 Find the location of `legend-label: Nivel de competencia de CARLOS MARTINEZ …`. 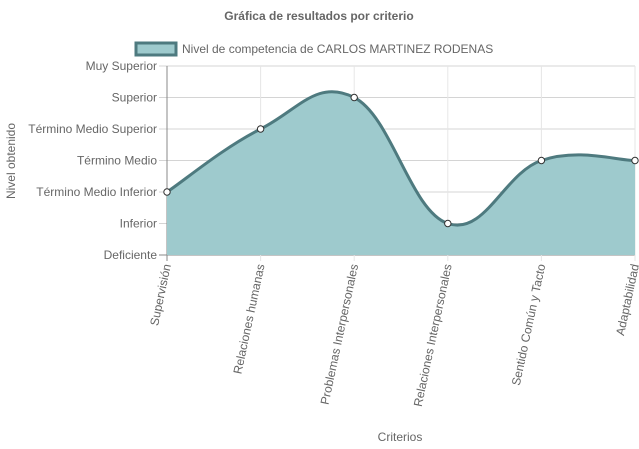

legend-label: Nivel de competencia de CARLOS MARTINEZ … is located at coordinates (337, 49).